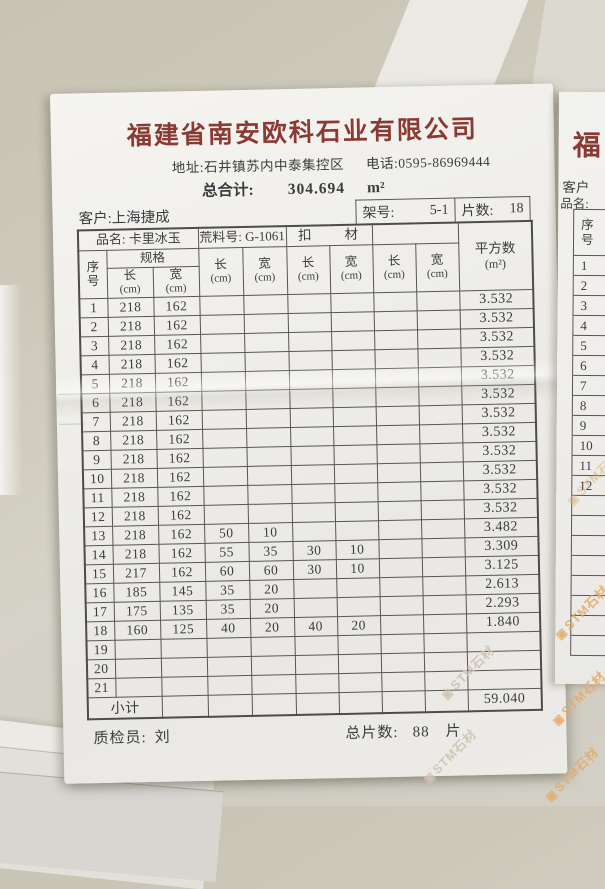 This screenshot has height=889, width=605. Describe the element at coordinates (589, 346) in the screenshot. I see `second-sheet-seq-cell: 5` at that location.